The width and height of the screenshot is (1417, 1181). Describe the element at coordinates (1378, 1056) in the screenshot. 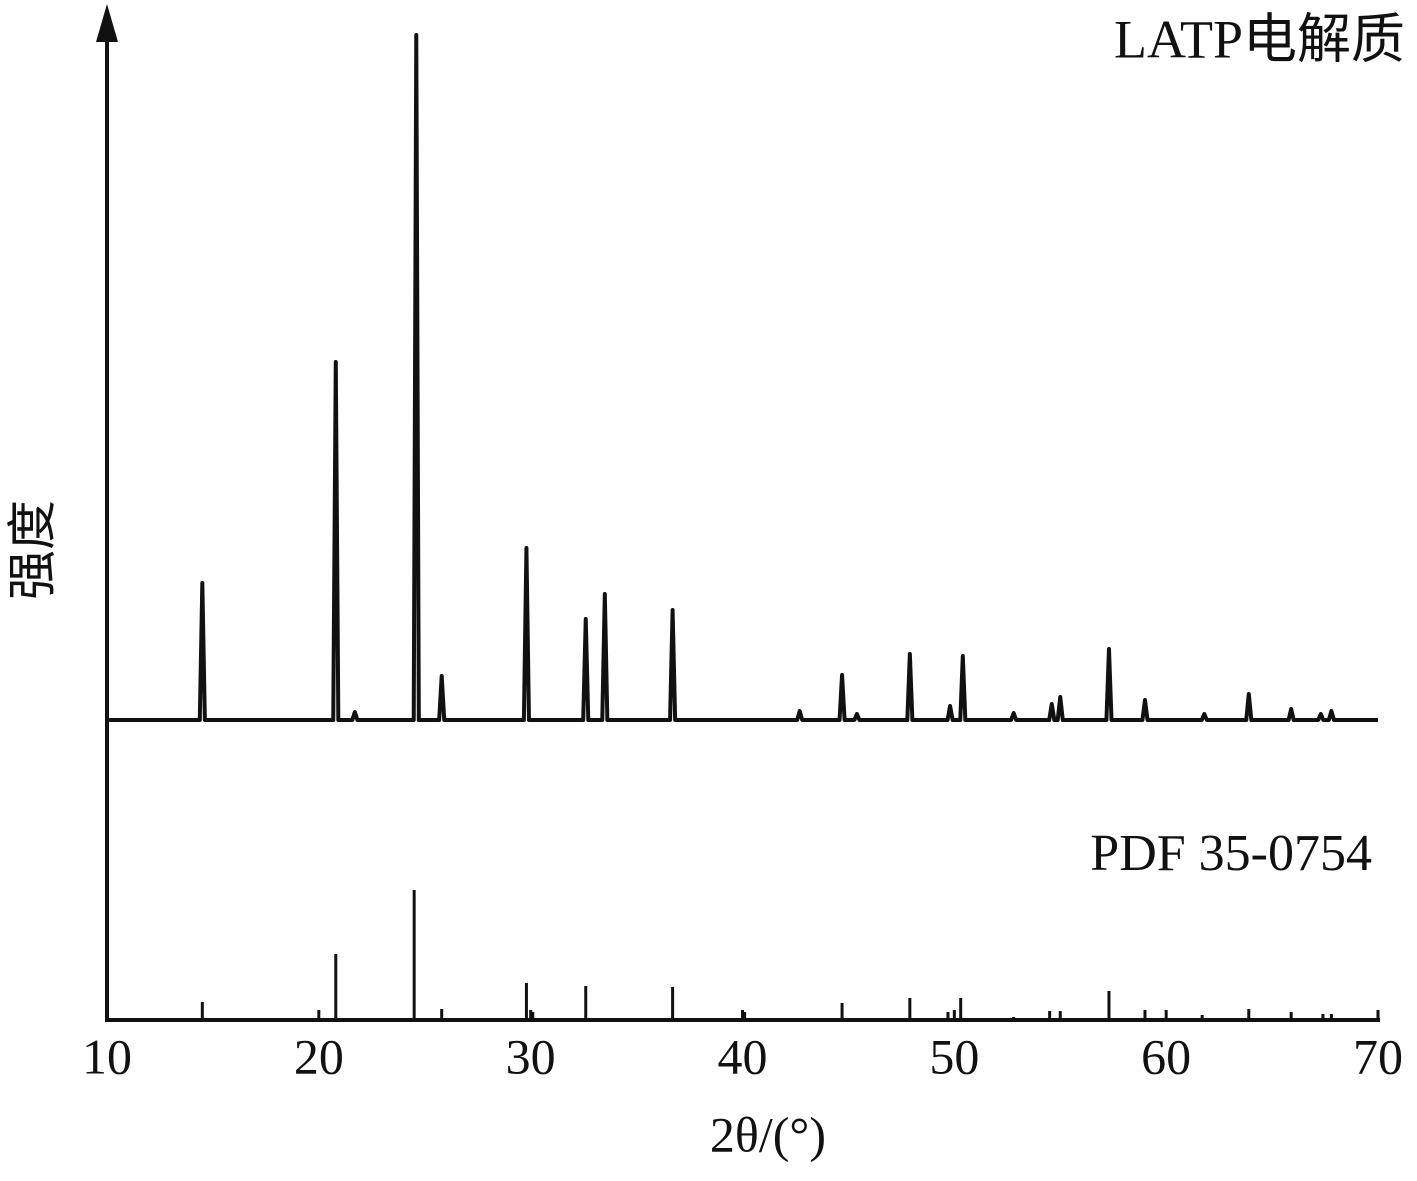

I see `x-tick-label: 70` at that location.